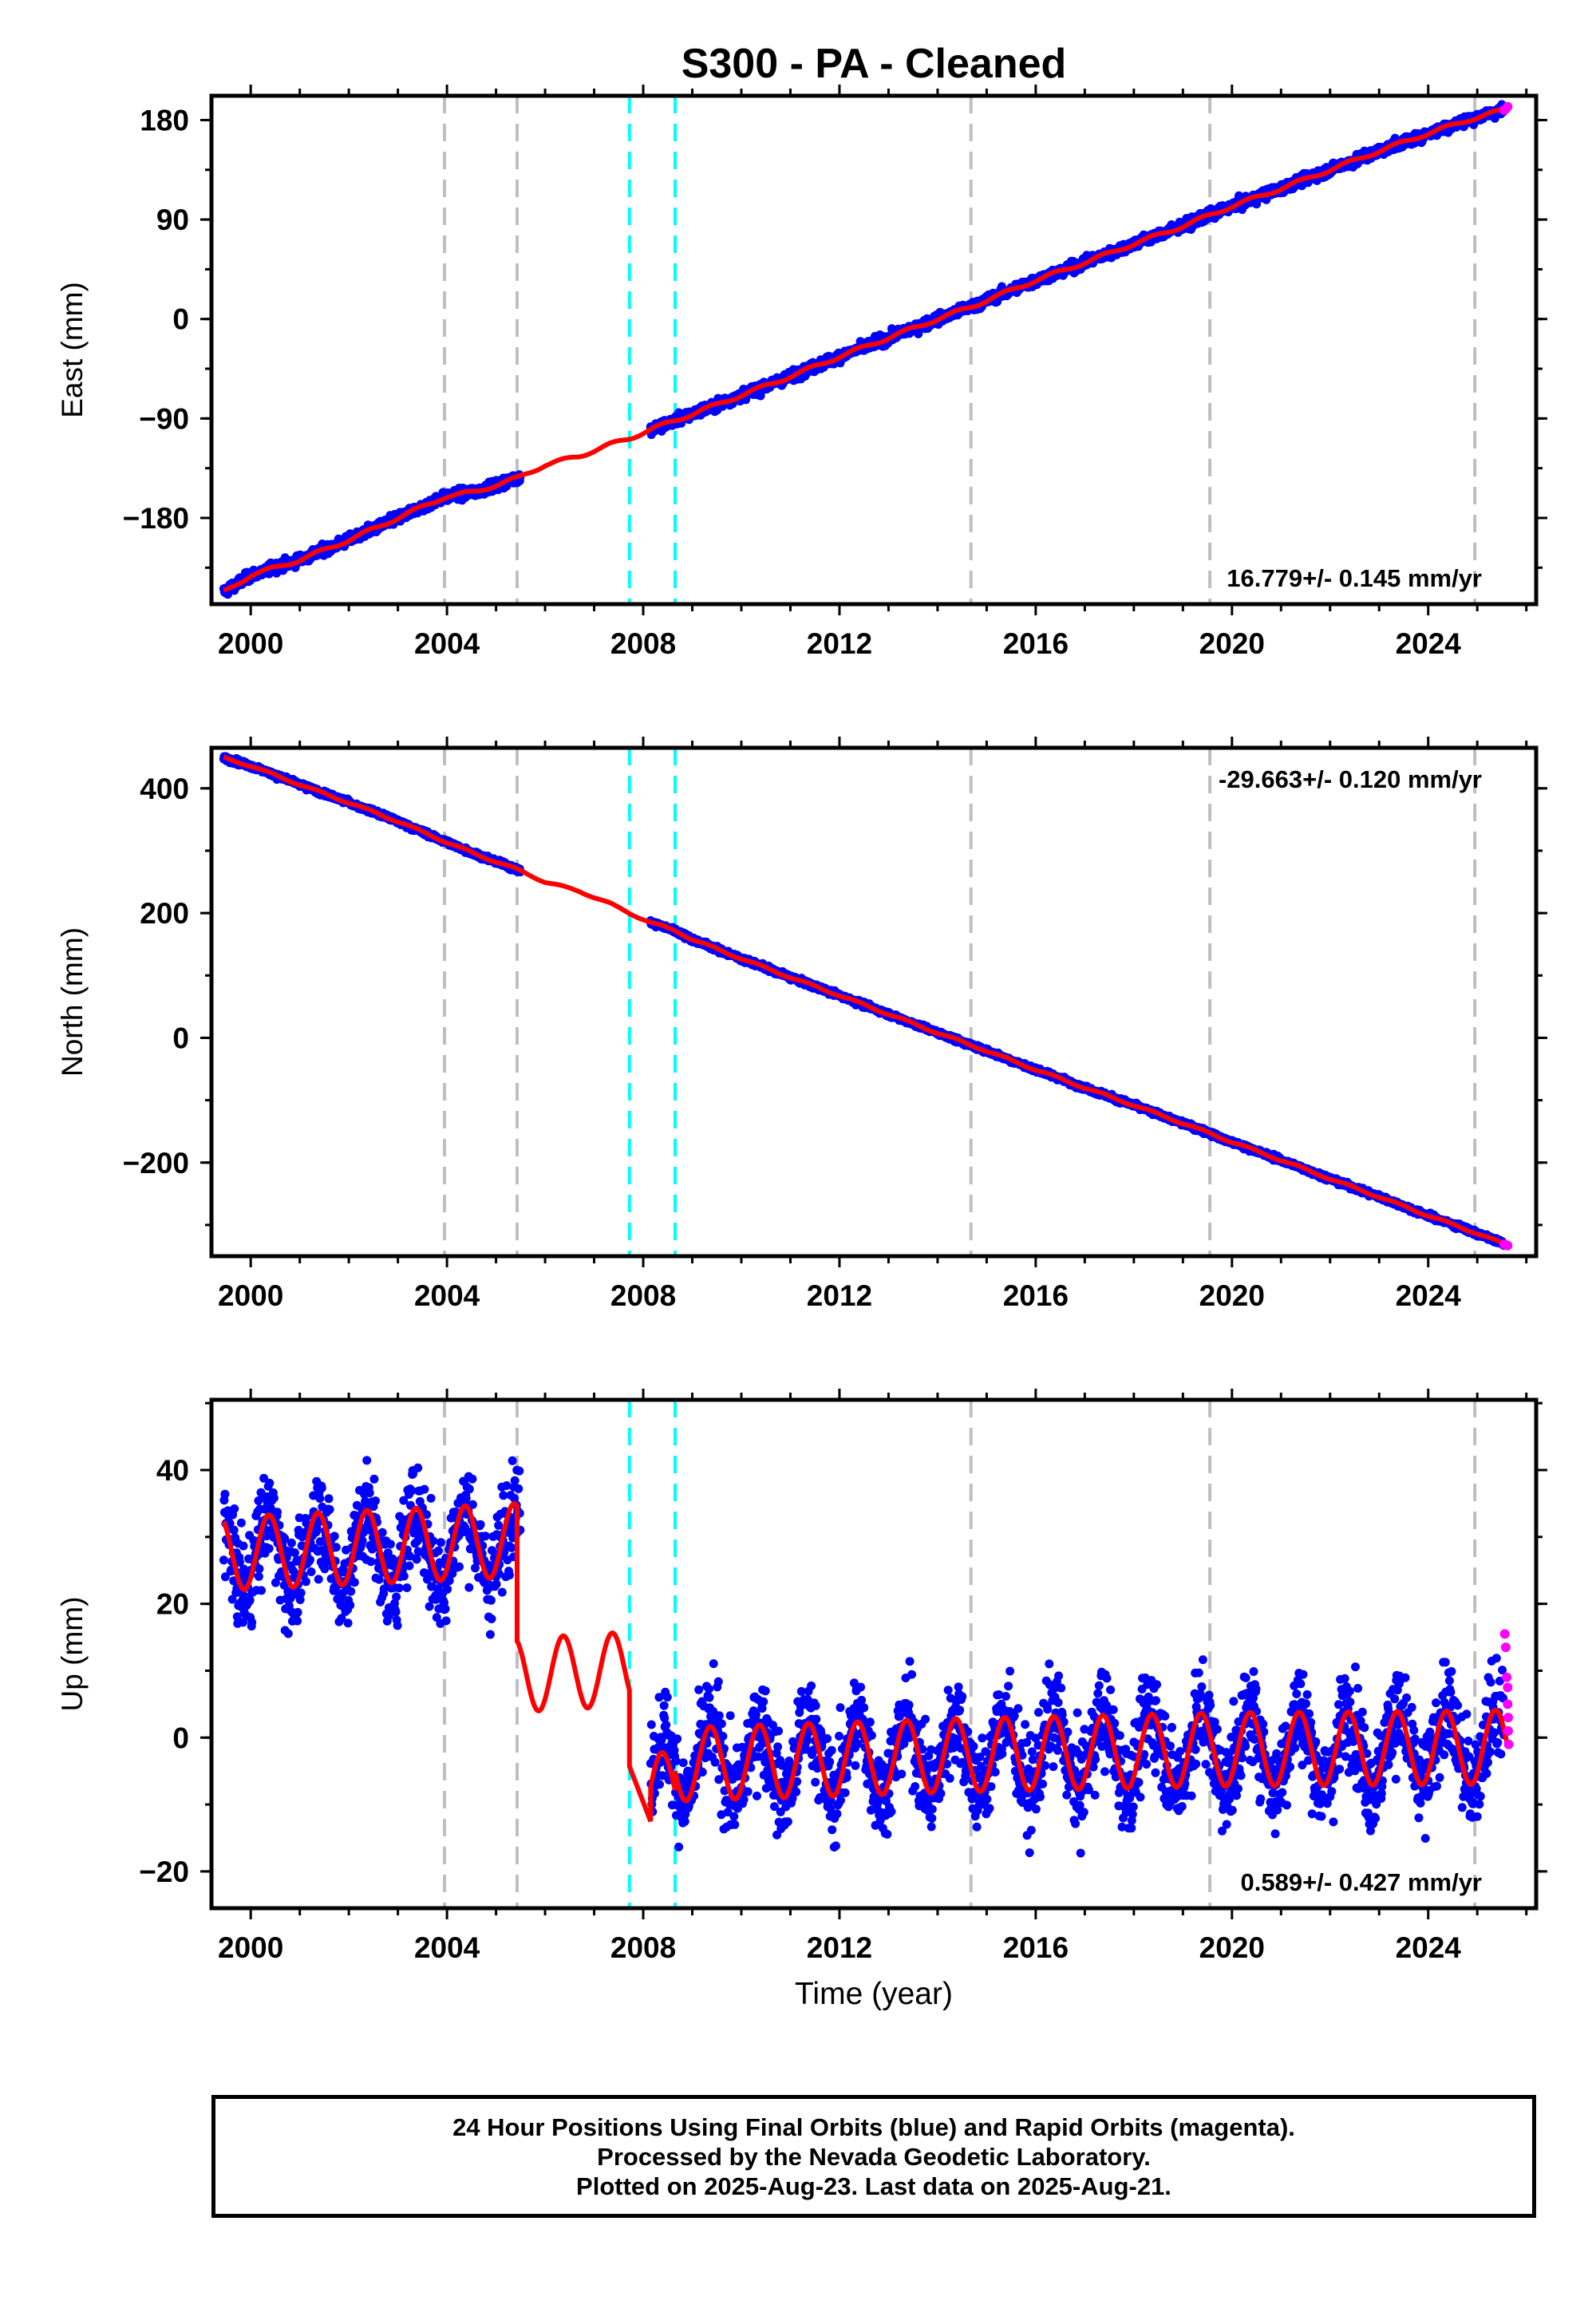 This screenshot has width=1596, height=2316. I want to click on x-tick-label: 2012, so click(839, 643).